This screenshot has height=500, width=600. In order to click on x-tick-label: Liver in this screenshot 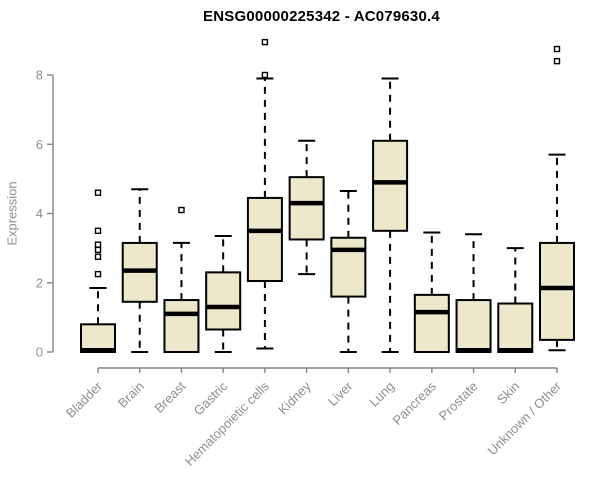, I will do `click(340, 393)`.